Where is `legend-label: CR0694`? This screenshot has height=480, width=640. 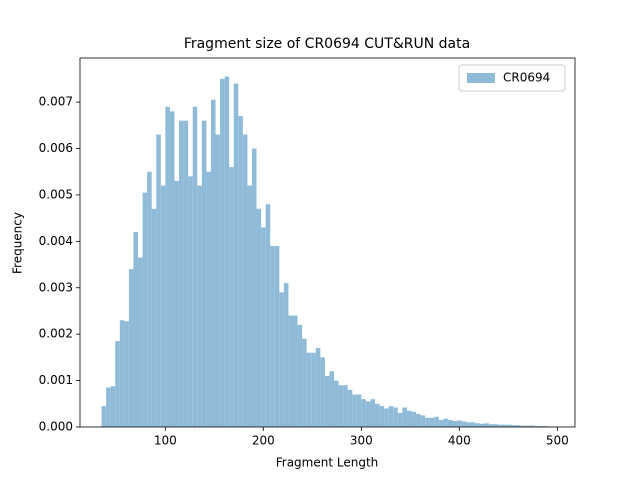 legend-label: CR0694 is located at coordinates (526, 78).